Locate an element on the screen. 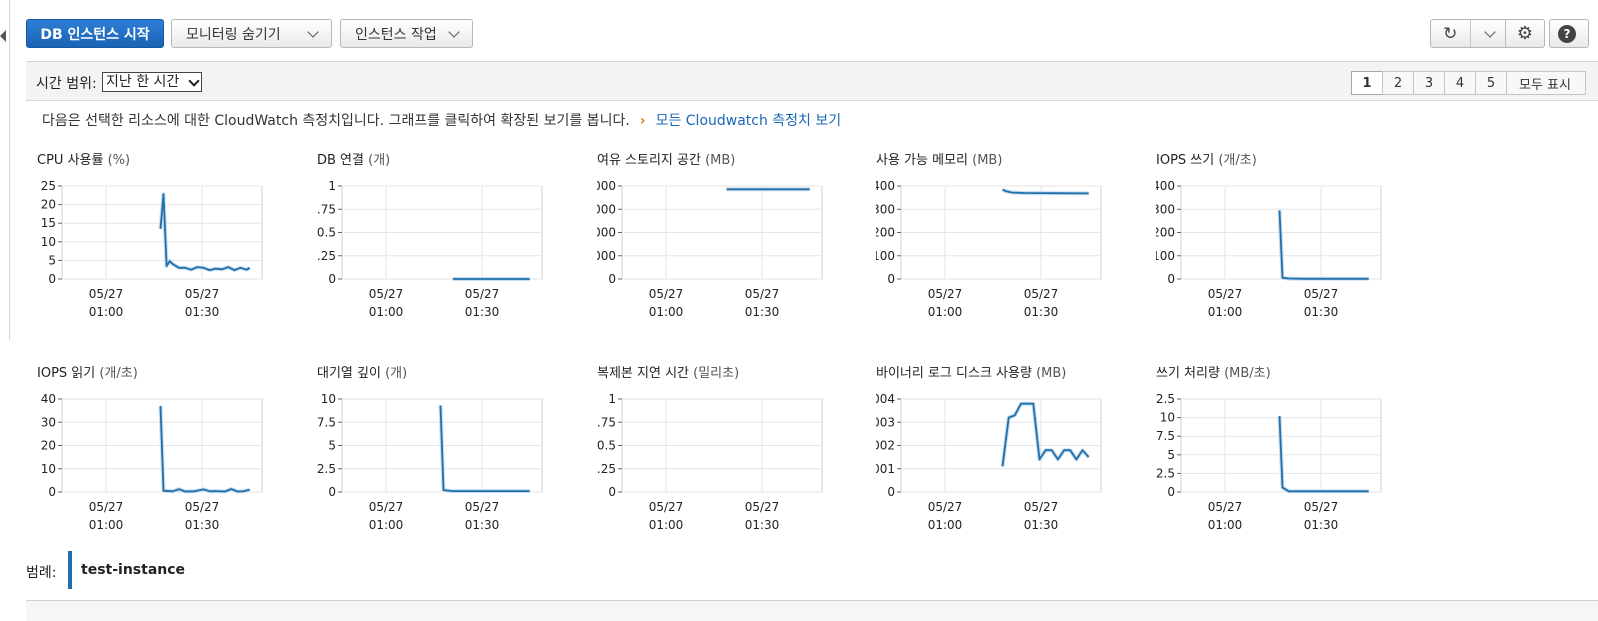  page-5-button: 5 is located at coordinates (1491, 83).